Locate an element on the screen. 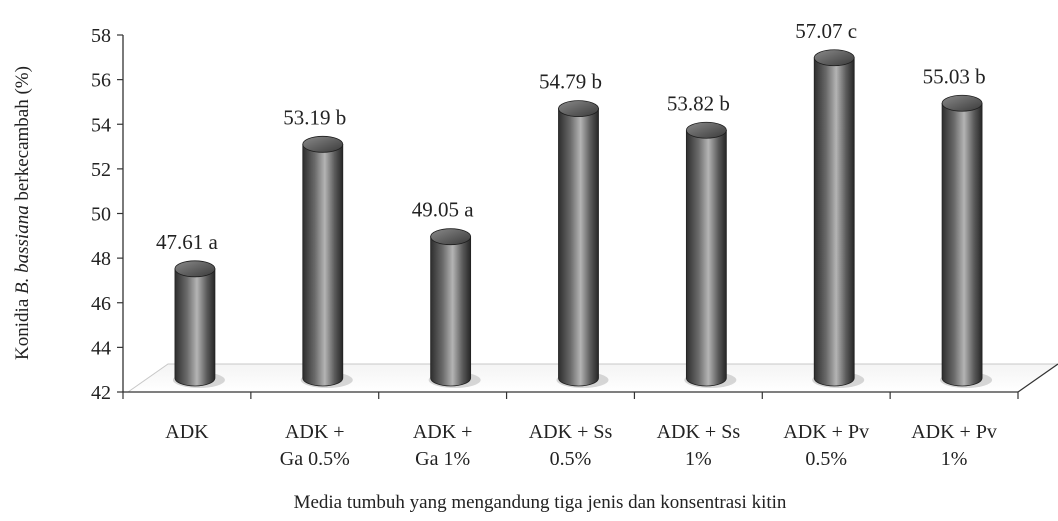 The image size is (1058, 521). data-label: 47.61 a is located at coordinates (187, 242).